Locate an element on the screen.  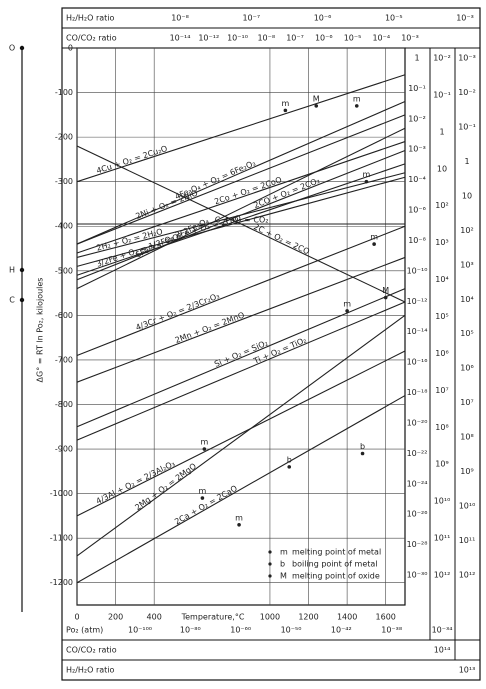
right-scale-label: 10⁻²² is located at coordinates (417, 453).